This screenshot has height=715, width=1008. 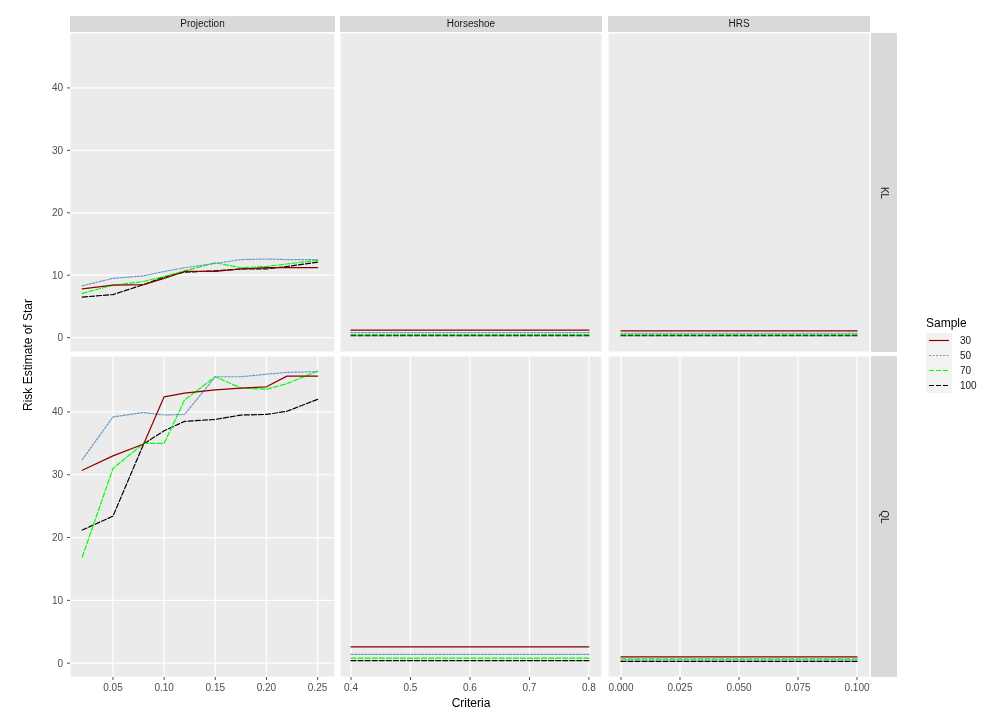 I want to click on text: QL, so click(x=884, y=516).